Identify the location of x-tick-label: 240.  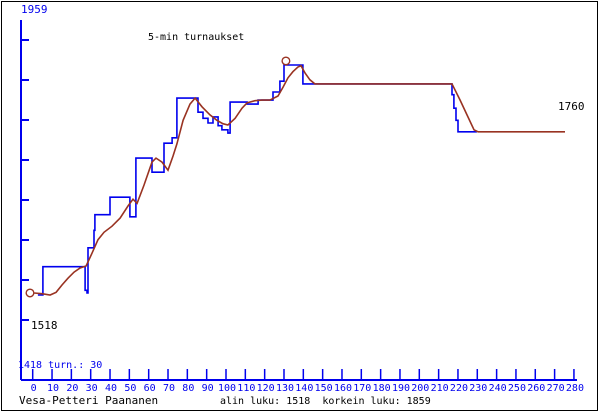
(497, 388).